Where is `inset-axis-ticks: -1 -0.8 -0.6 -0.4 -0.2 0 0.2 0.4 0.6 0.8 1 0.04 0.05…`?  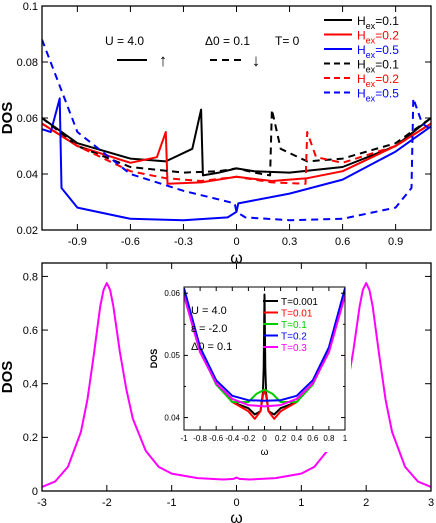
inset-axis-ticks: -1 -0.8 -0.6 -0.4 -0.2 0 0.2 0.4 0.6 0.8 1 0.04 0.05… is located at coordinates (256, 365).